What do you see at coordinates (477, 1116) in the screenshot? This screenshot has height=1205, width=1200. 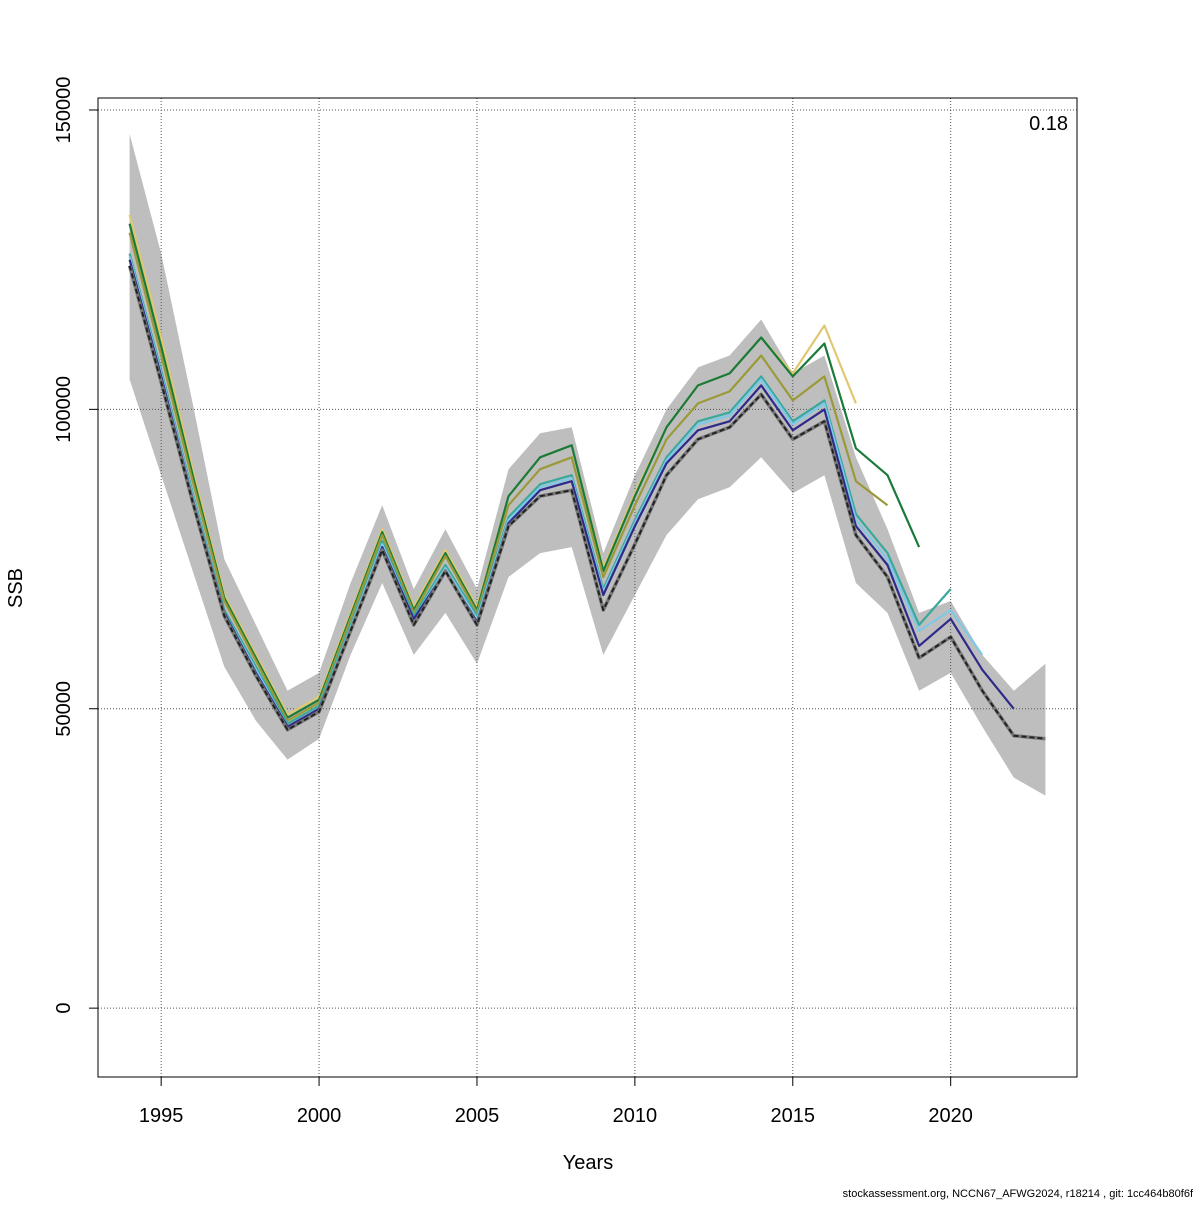 I see `x-tick-label: 2005` at bounding box center [477, 1116].